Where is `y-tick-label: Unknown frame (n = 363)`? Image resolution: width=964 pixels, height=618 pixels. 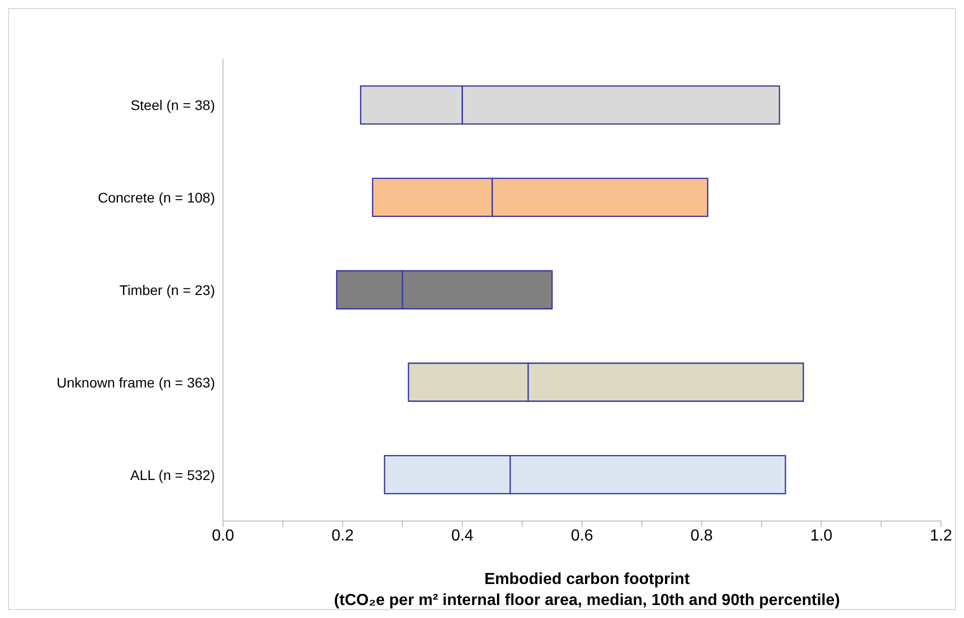 y-tick-label: Unknown frame (n = 363) is located at coordinates (135, 382).